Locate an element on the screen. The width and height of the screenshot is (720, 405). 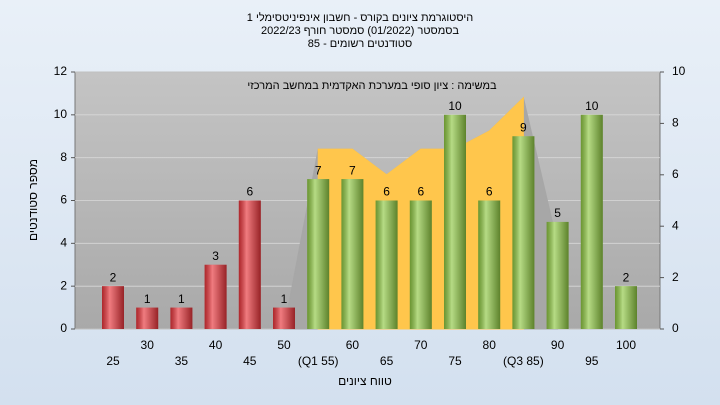
y-tick-label: 4 is located at coordinates (63, 243).